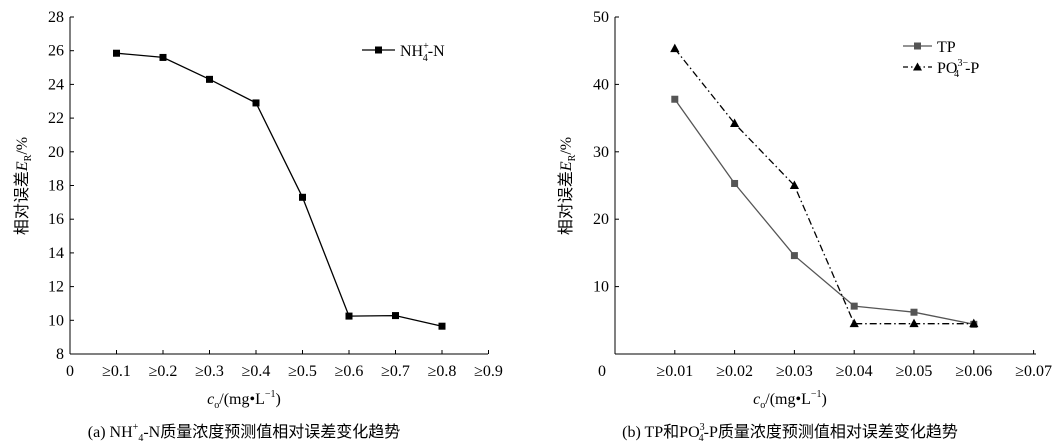 The width and height of the screenshot is (1060, 445). I want to click on chart-b-x-tick-label: ≥0.01, so click(674, 371).